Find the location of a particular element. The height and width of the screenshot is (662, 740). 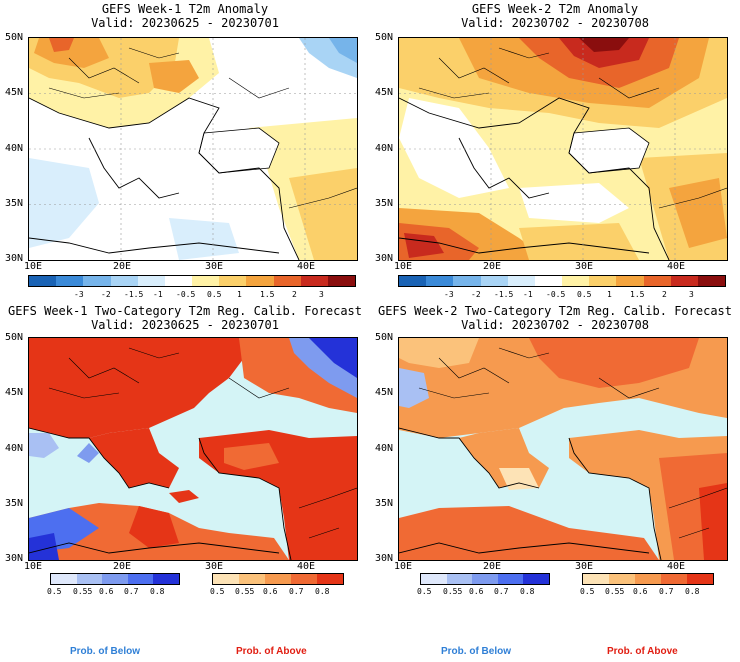

panel-title: GEFS Week-2 T2m Anomaly is located at coordinates (555, 9).